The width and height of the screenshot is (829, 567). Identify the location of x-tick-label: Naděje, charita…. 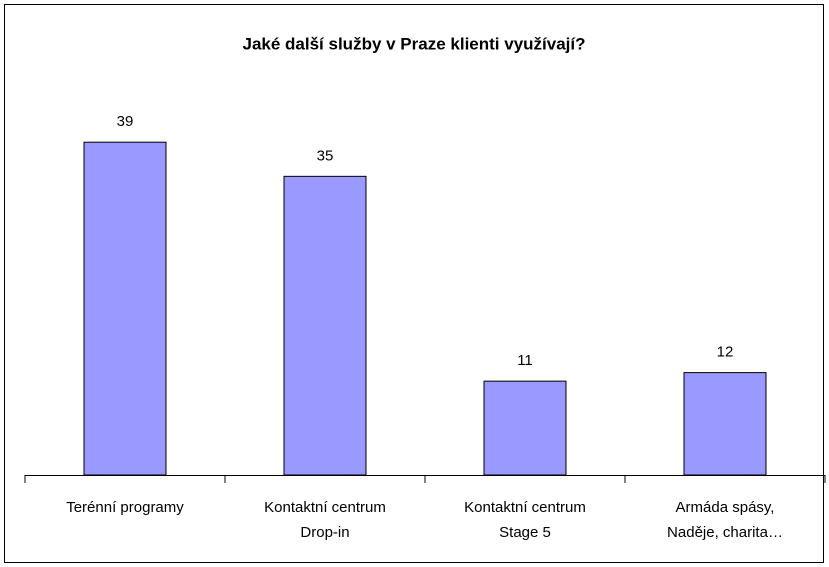
(725, 532).